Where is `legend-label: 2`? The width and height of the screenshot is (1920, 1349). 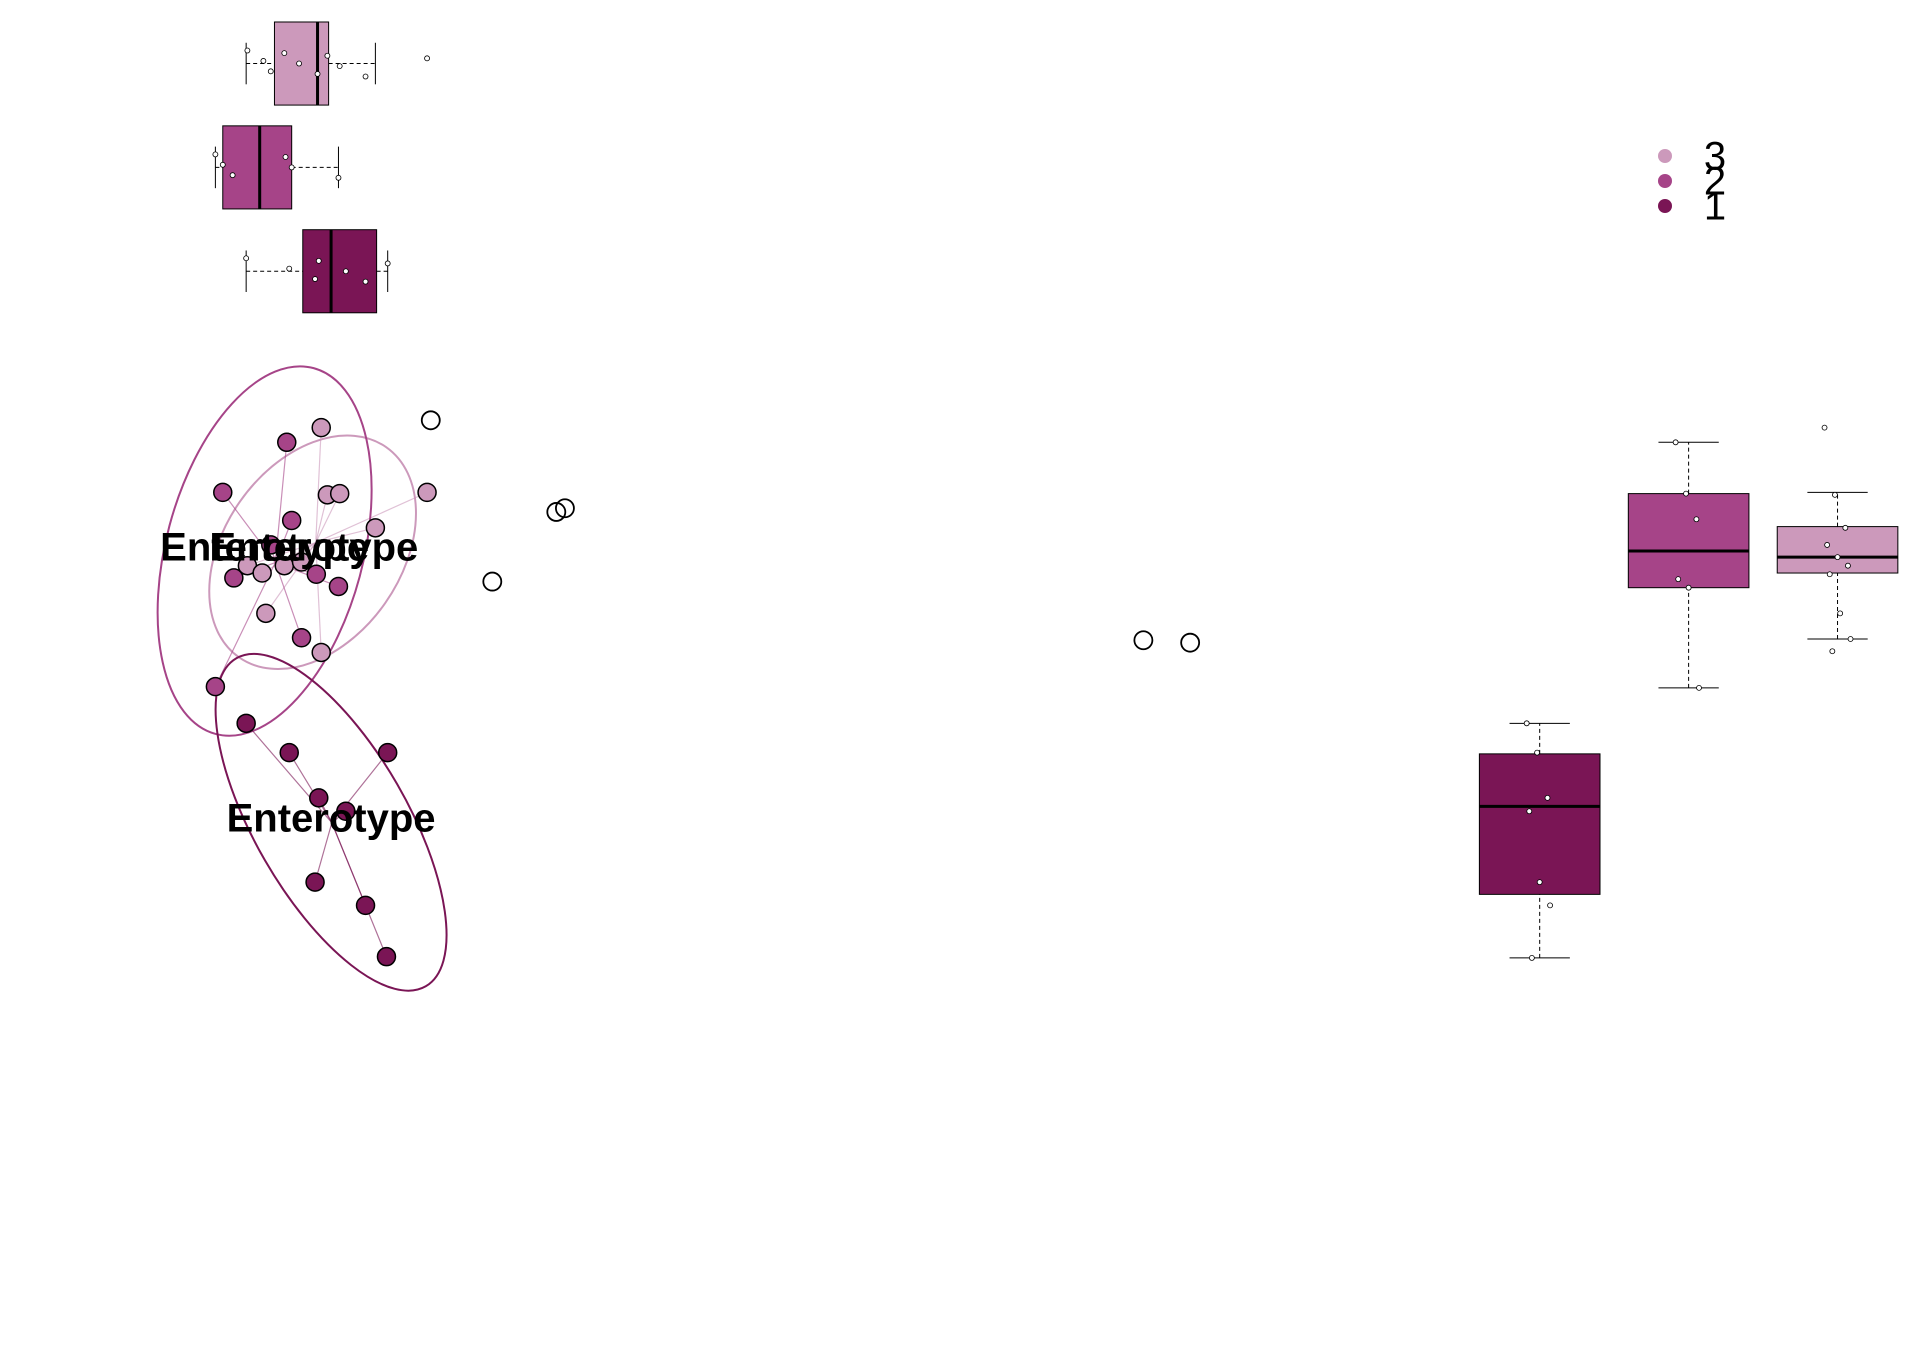
legend-label: 2 is located at coordinates (1715, 182).